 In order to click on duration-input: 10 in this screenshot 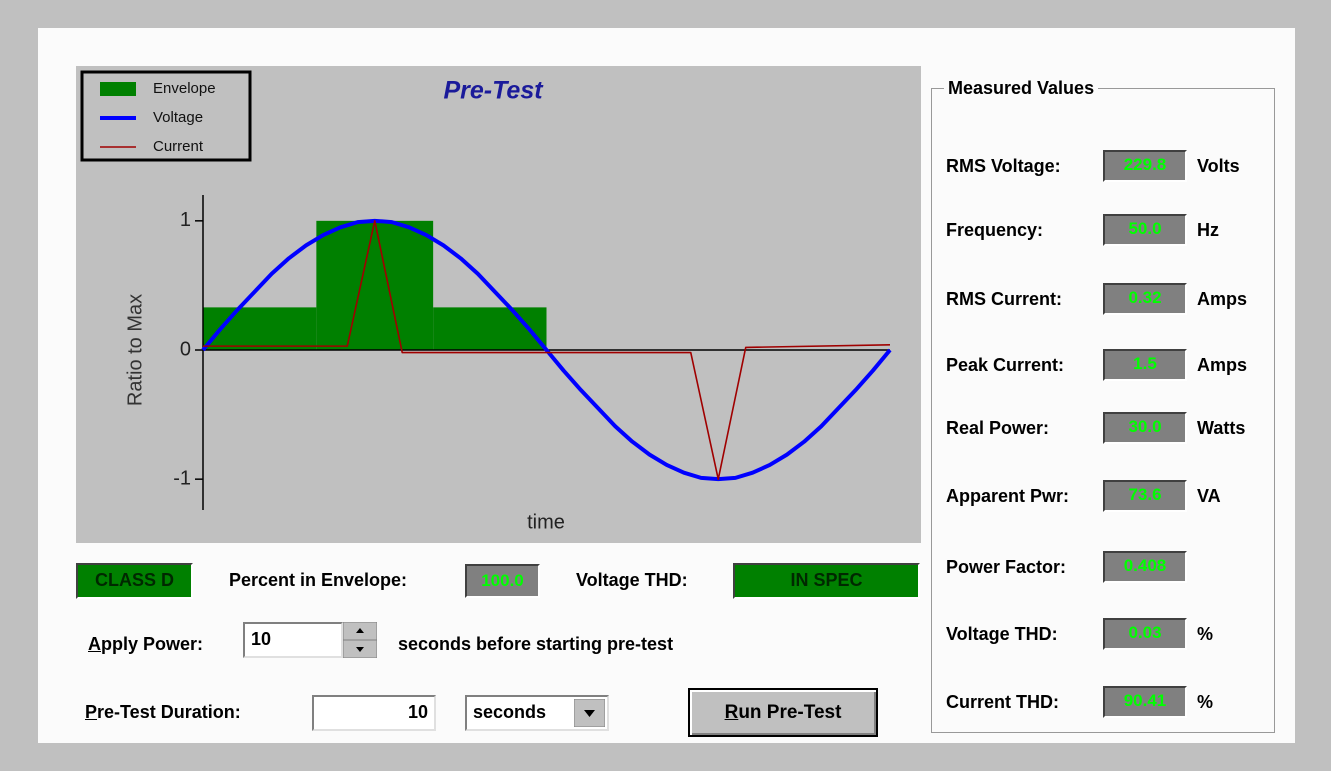, I will do `click(374, 713)`.